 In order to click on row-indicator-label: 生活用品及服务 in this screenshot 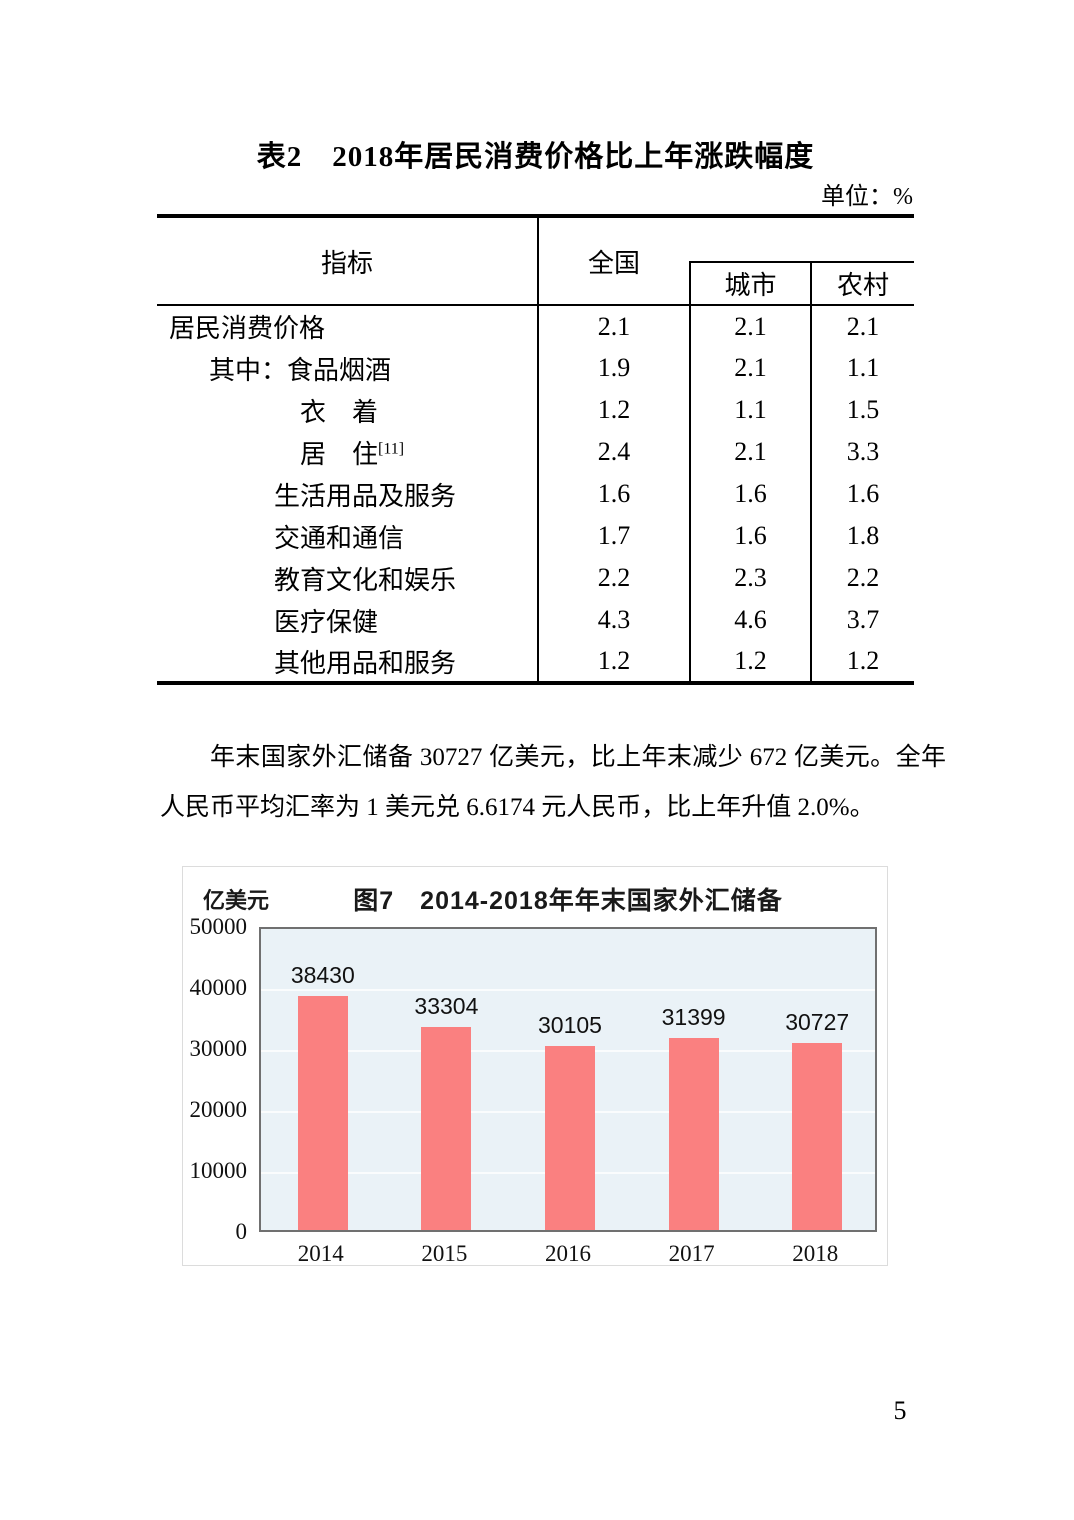, I will do `click(348, 494)`.